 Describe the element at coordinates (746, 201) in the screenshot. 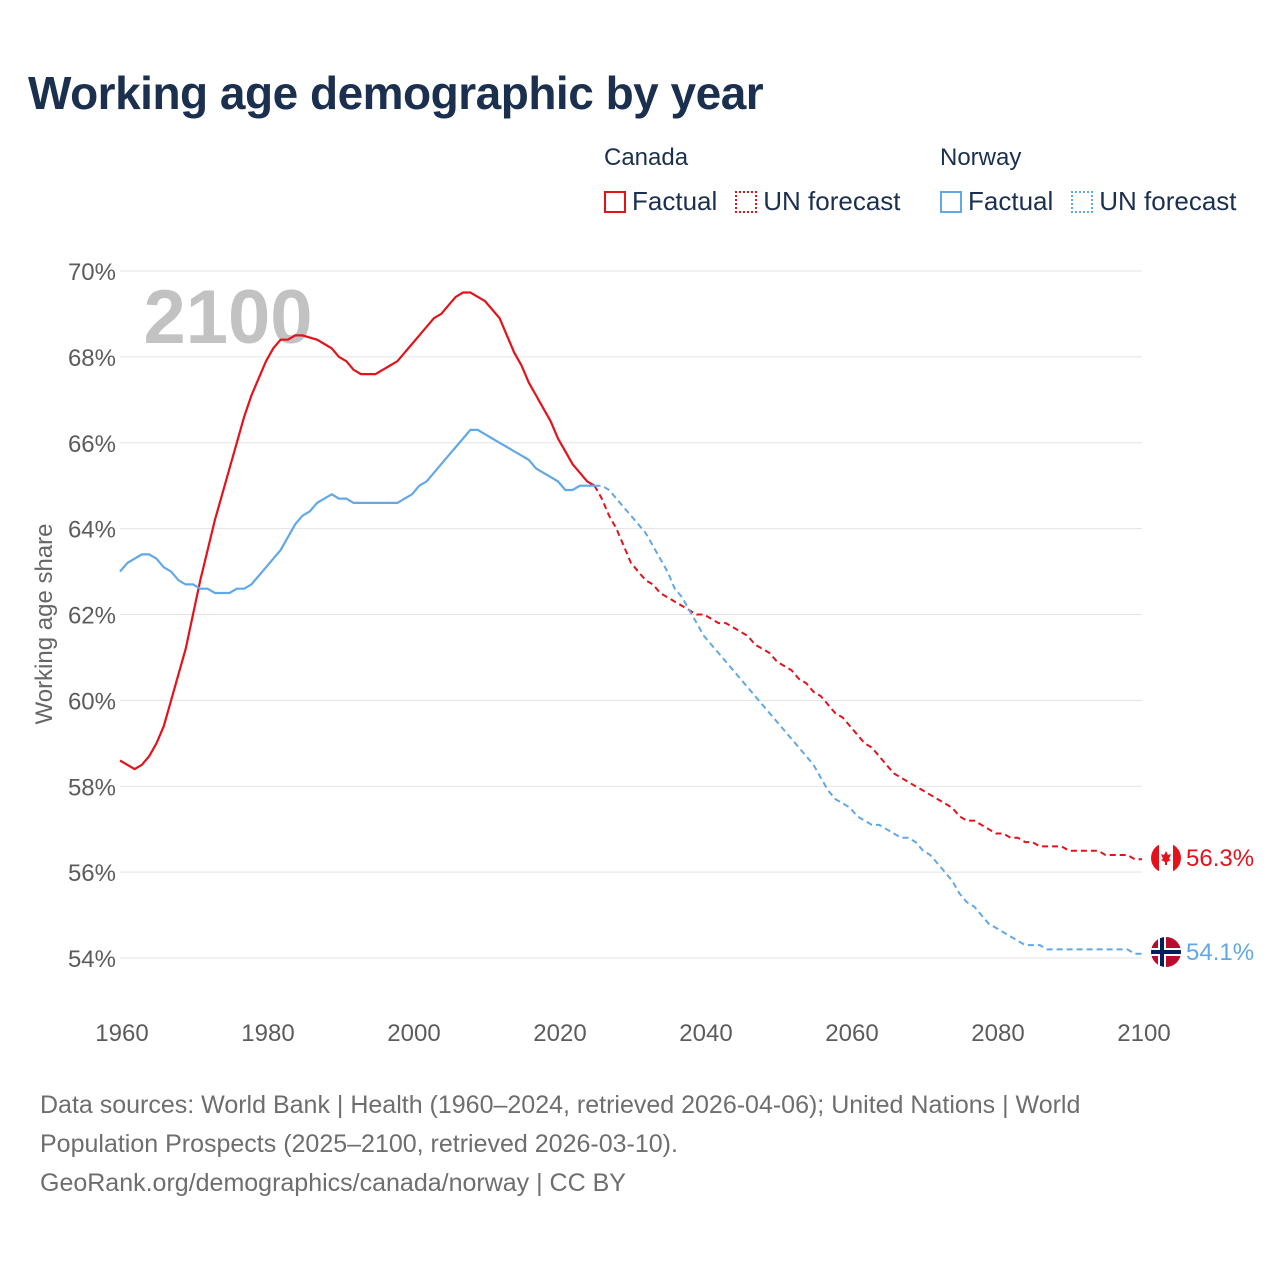

I see `legend-swatch-canada-forecast` at that location.